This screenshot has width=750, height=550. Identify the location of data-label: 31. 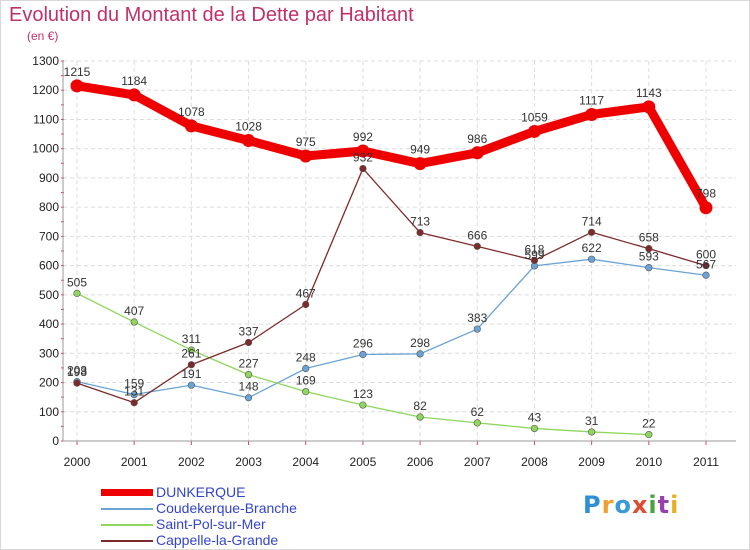
(592, 421).